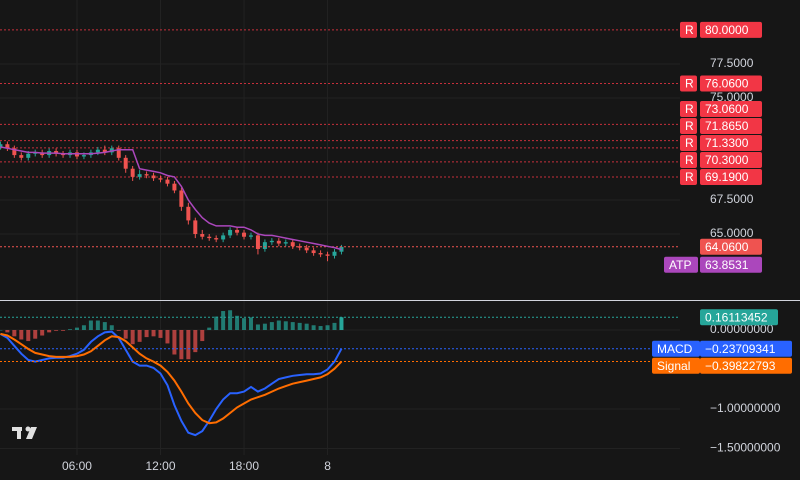  I want to click on last-price-label-box, so click(731, 246).